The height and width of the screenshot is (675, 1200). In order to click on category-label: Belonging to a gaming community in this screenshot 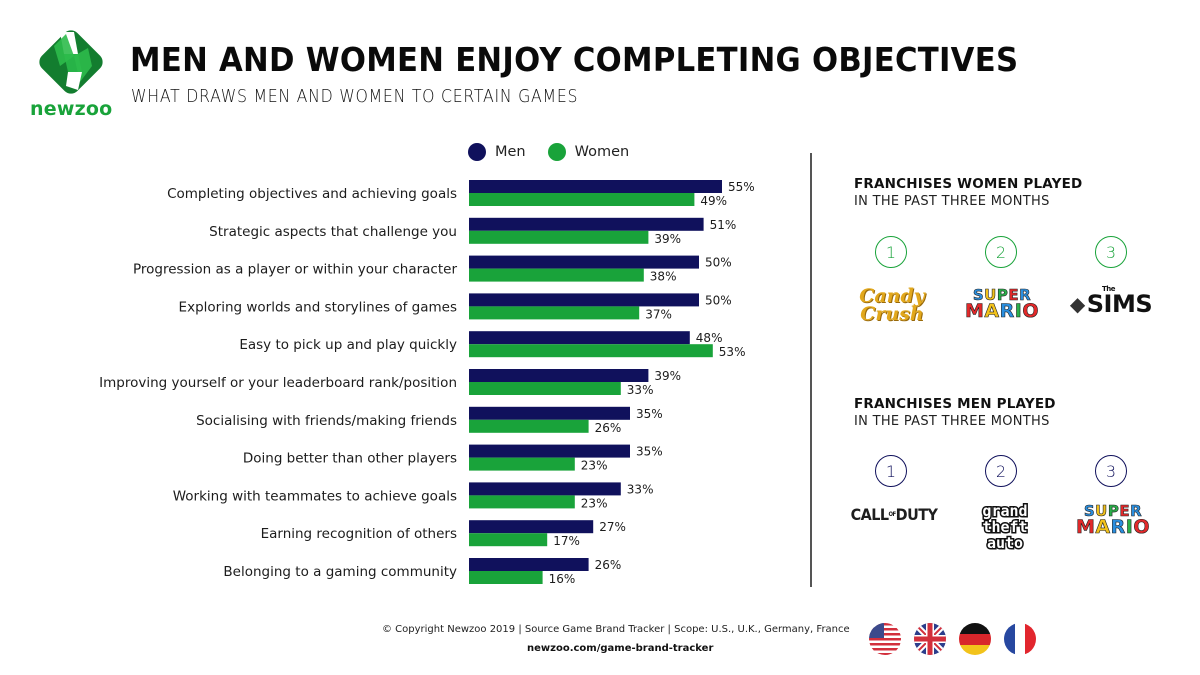, I will do `click(340, 572)`.